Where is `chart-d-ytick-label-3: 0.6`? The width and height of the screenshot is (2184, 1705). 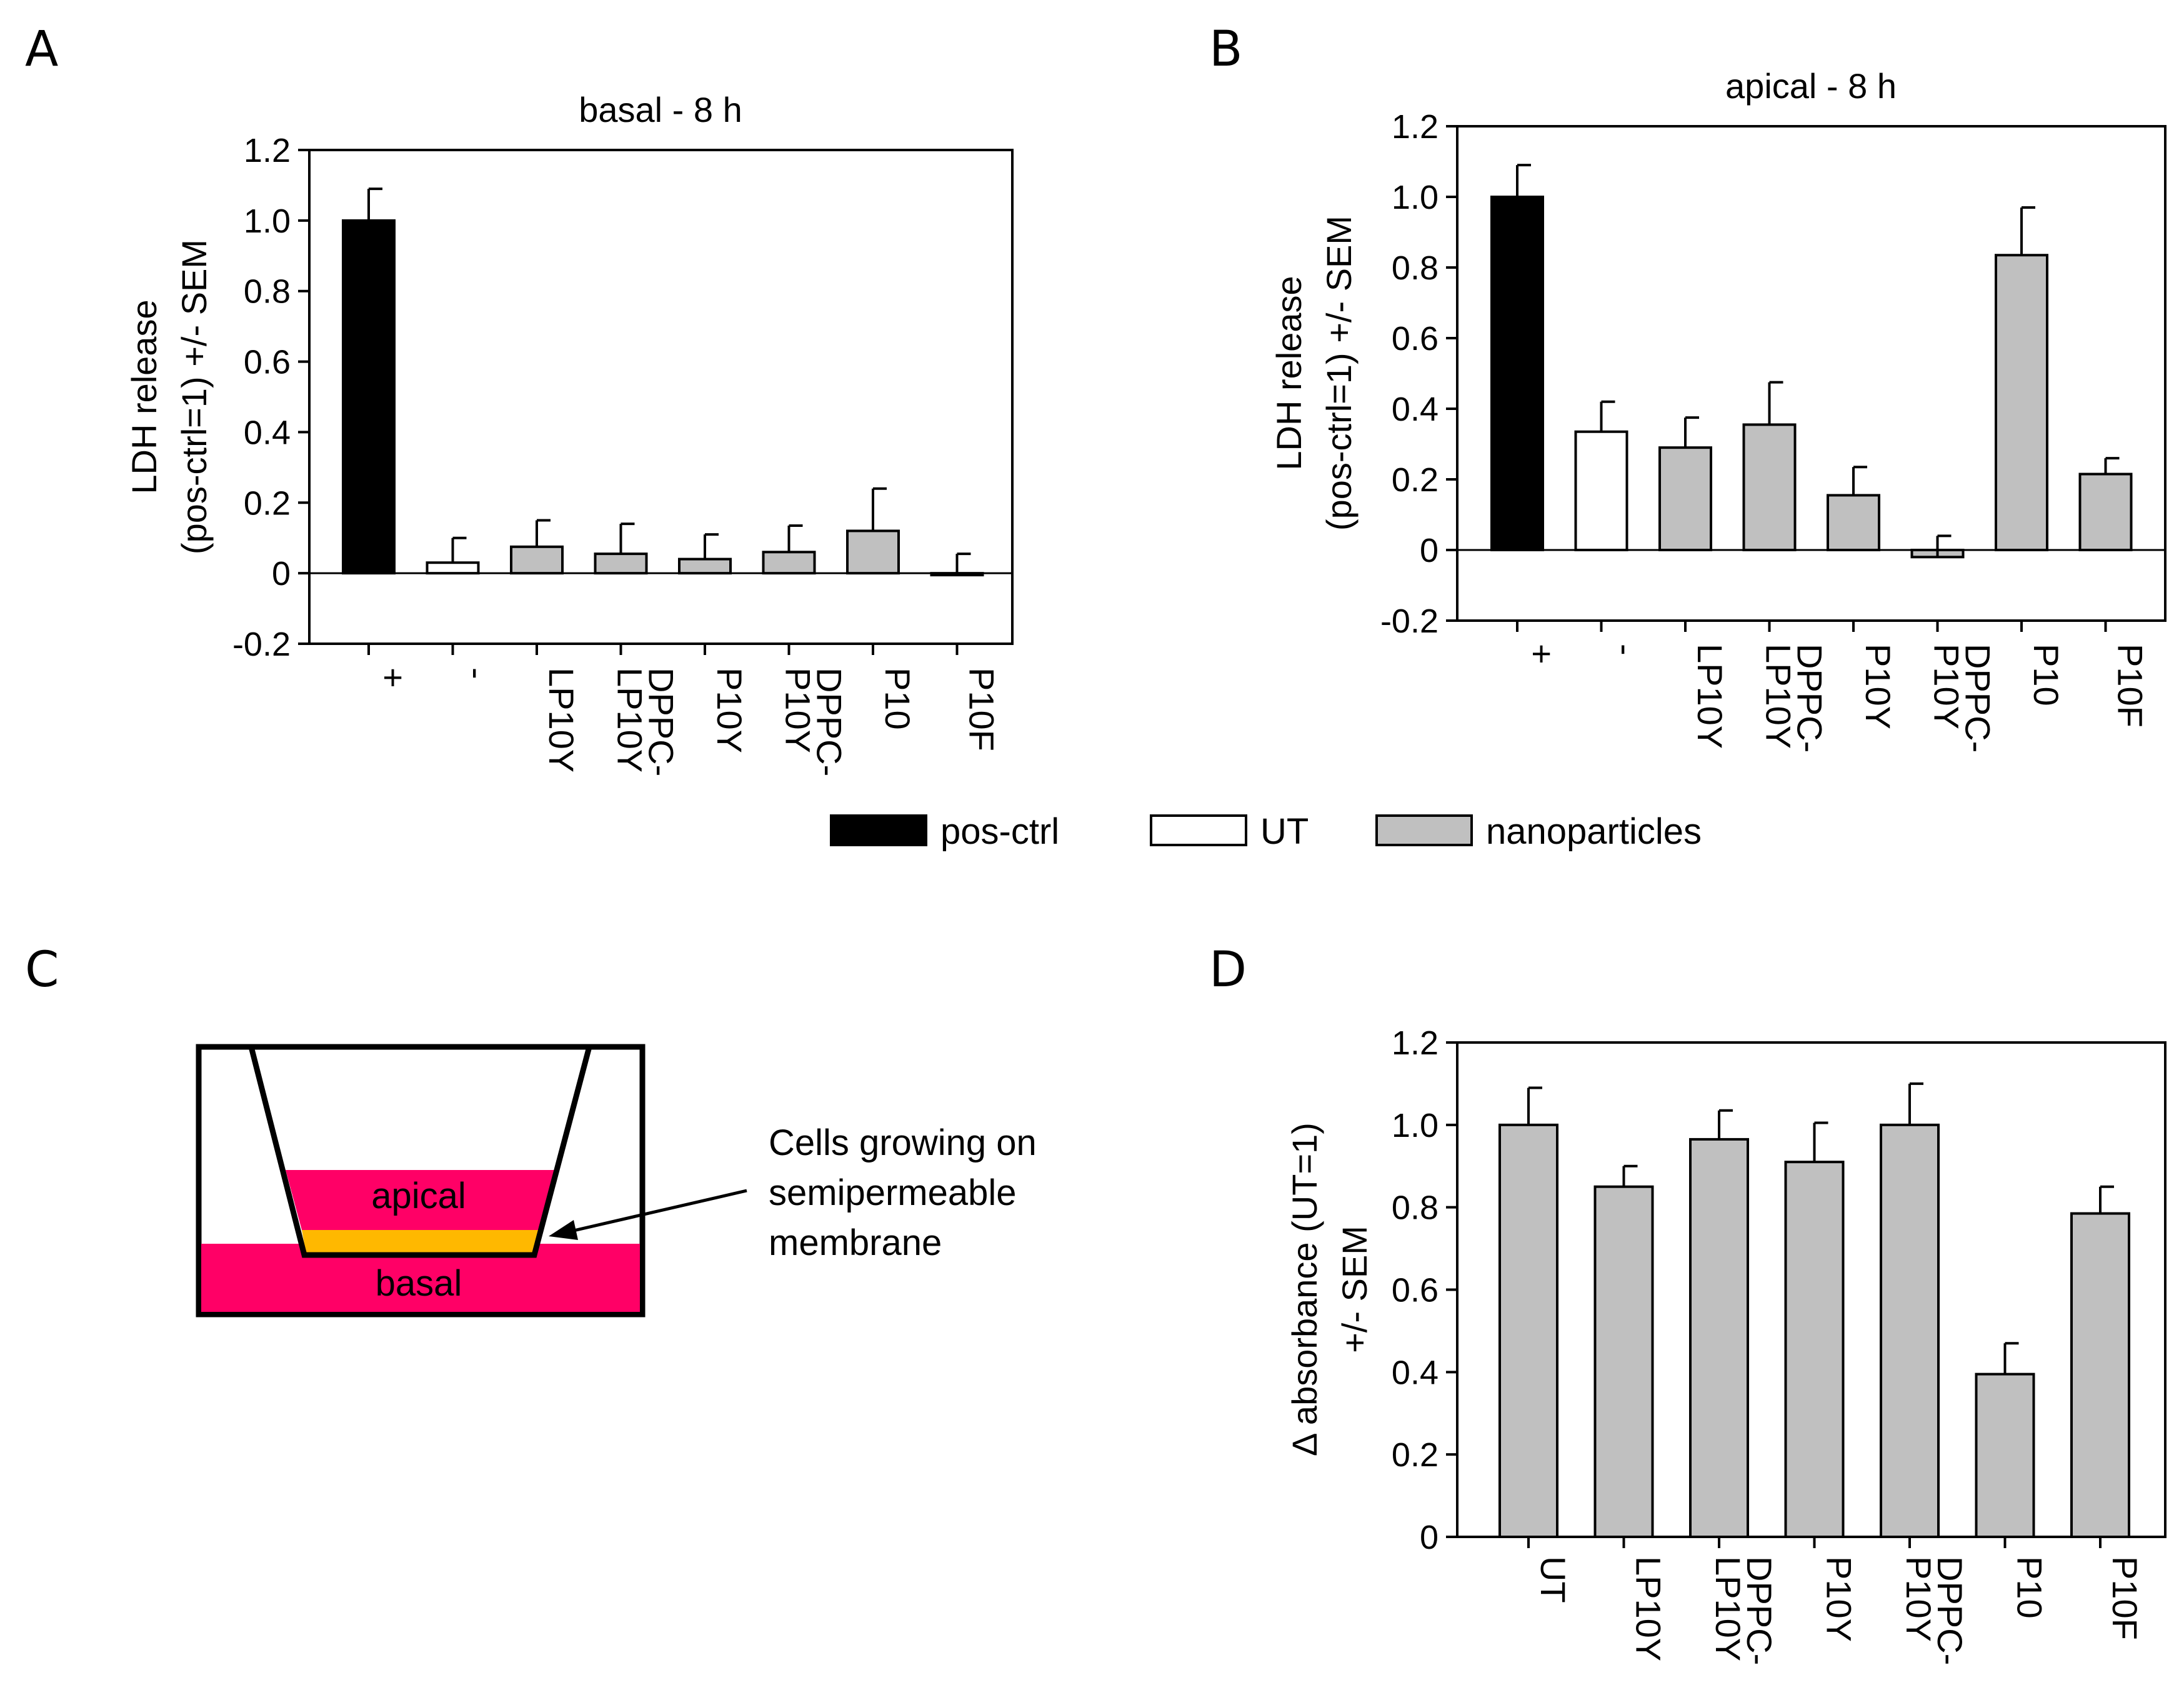
chart-d-ytick-label-3: 0.6 is located at coordinates (1415, 1290).